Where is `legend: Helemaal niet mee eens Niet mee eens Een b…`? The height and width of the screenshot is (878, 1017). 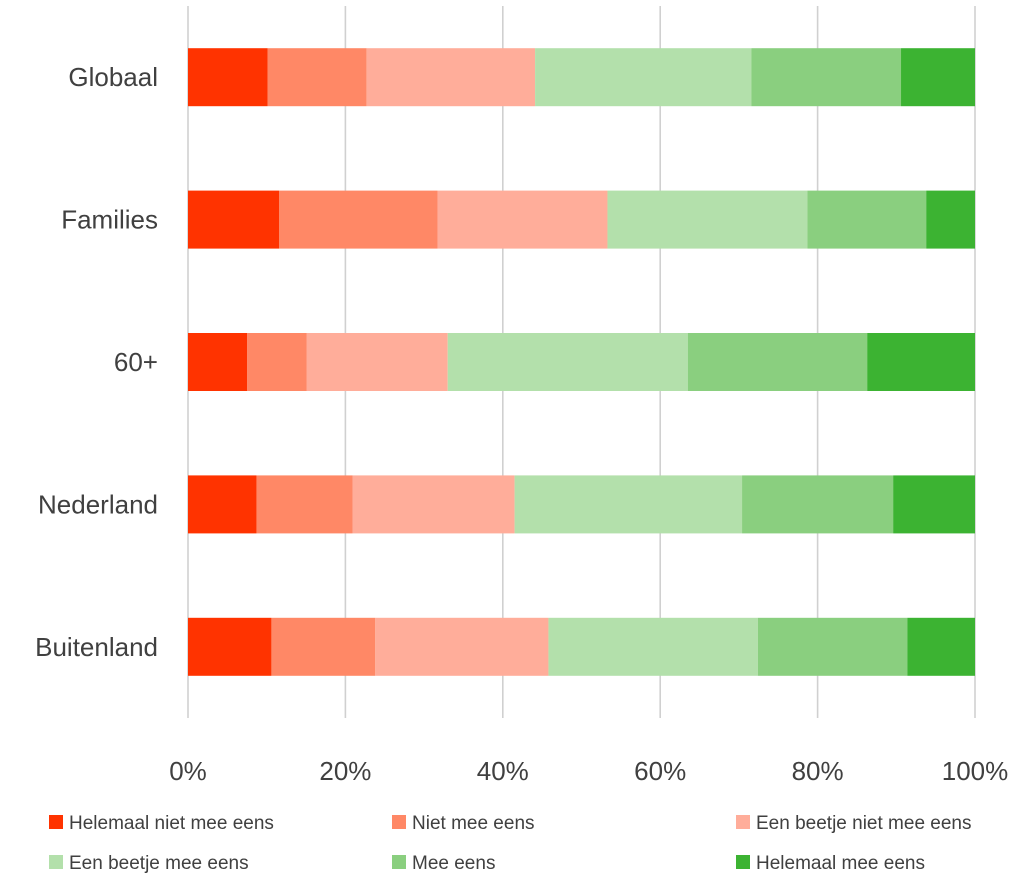 legend: Helemaal niet mee eens Niet mee eens Een b… is located at coordinates (510, 843).